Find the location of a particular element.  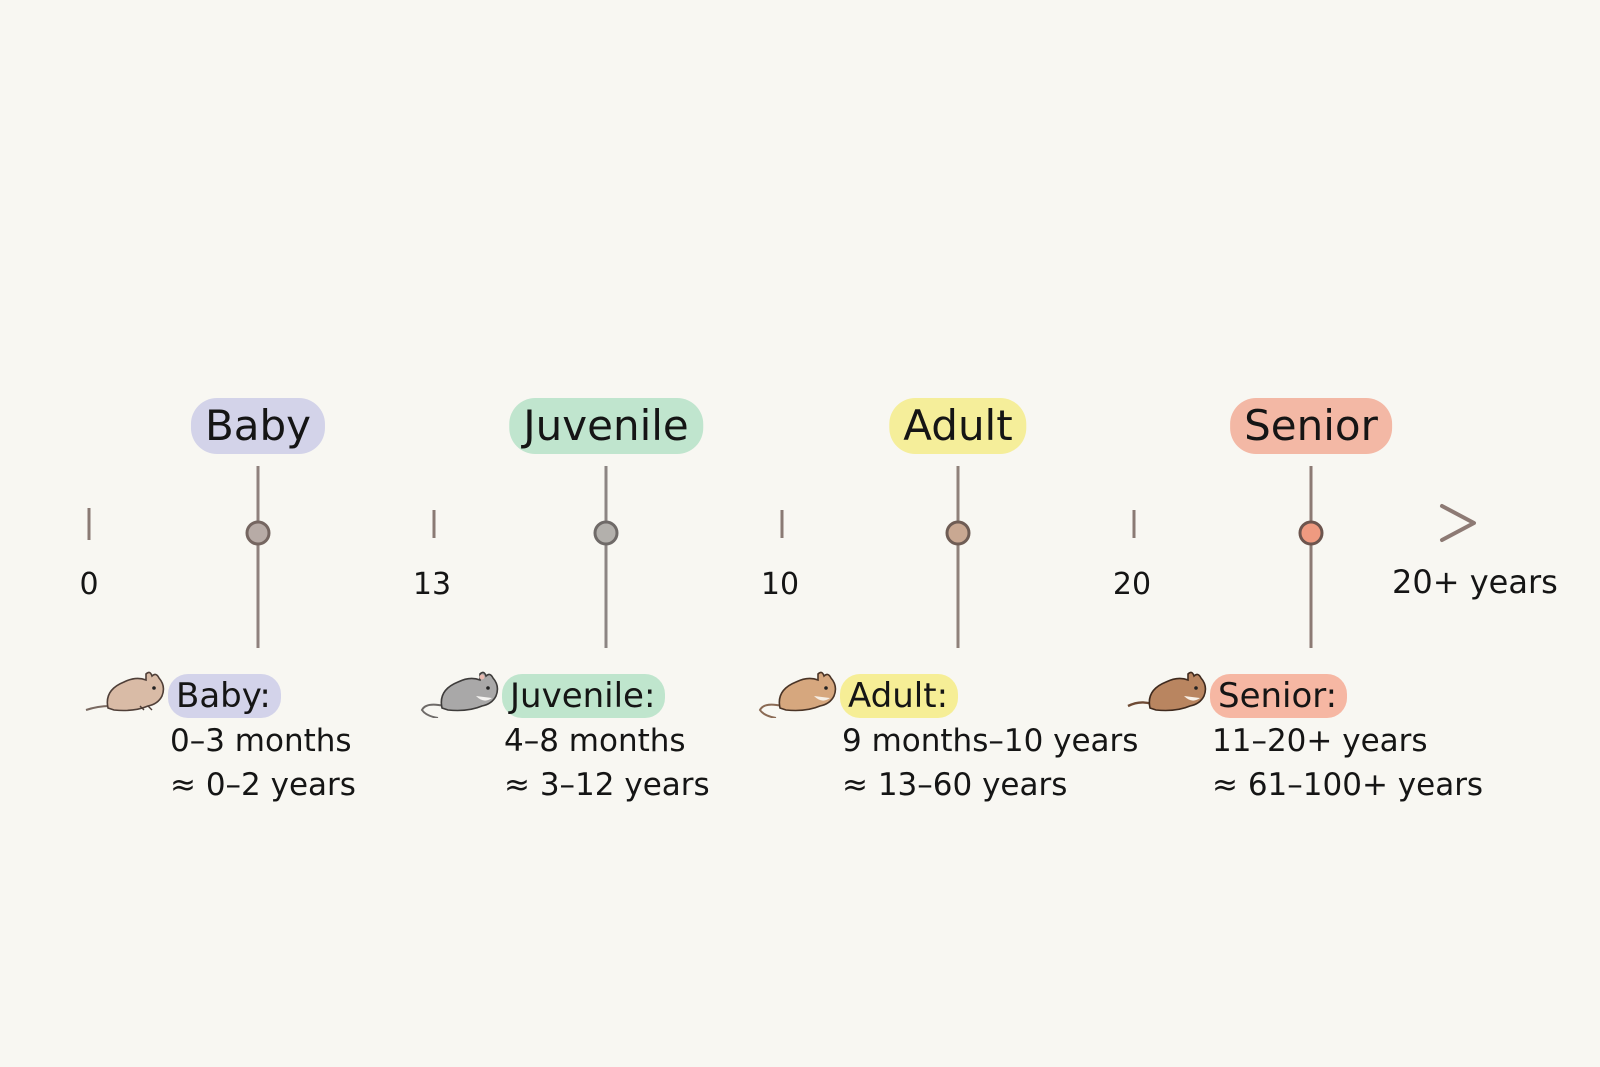

gray-mouse-icon is located at coordinates (459, 694).